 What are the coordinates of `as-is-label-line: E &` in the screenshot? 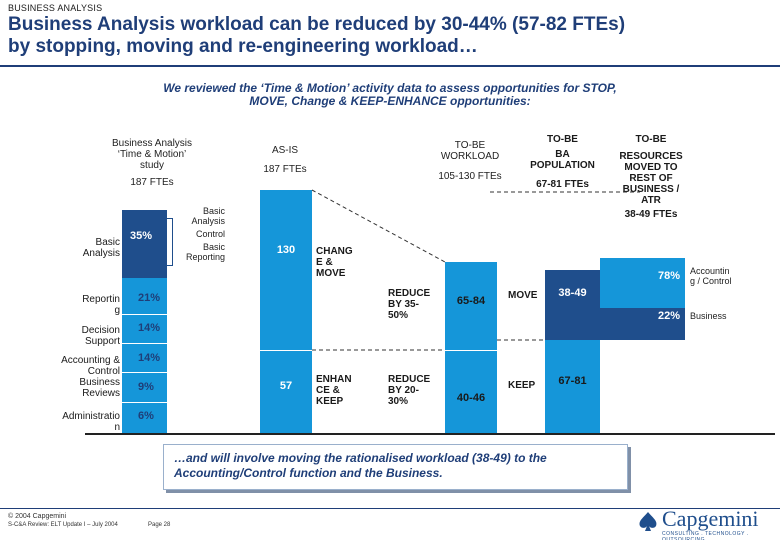 It's located at (324, 262).